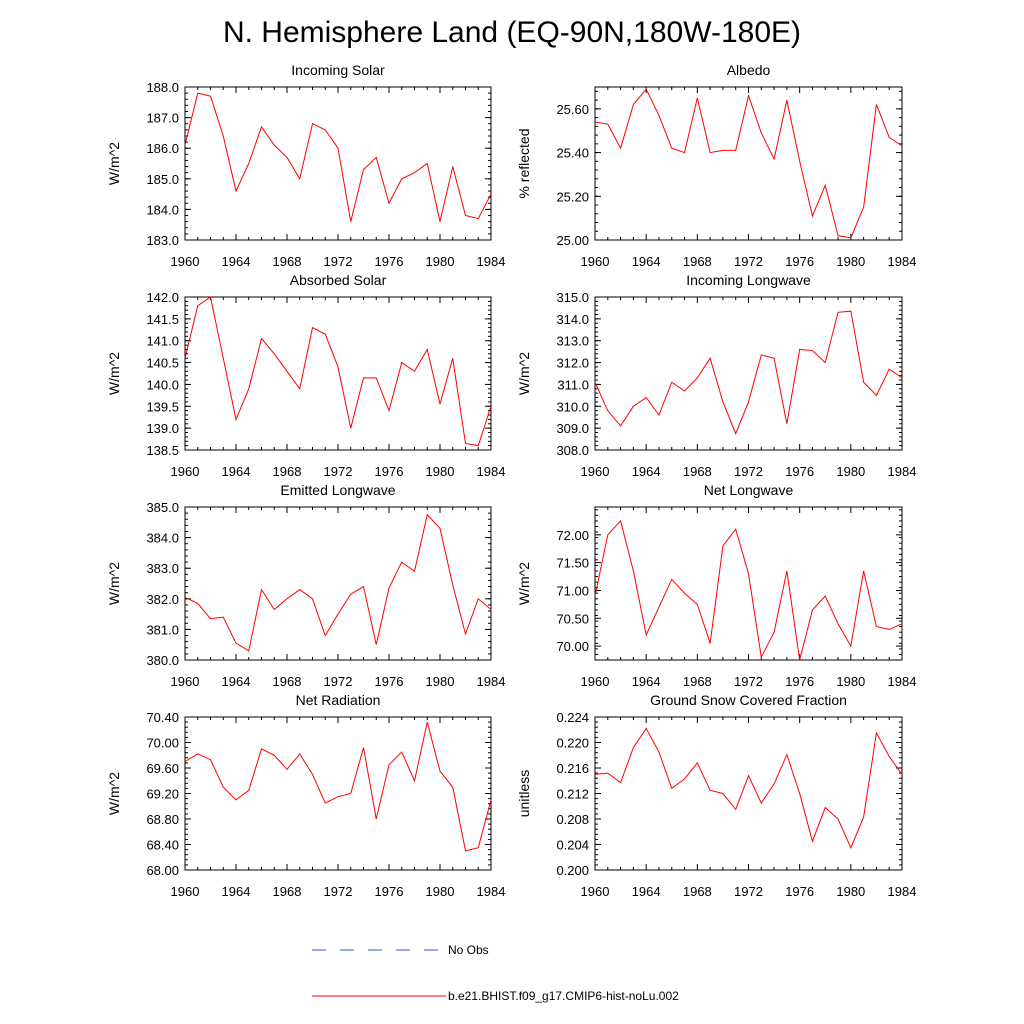 Image resolution: width=1024 pixels, height=1024 pixels. What do you see at coordinates (162, 209) in the screenshot?
I see `y-tick-label: 184.0` at bounding box center [162, 209].